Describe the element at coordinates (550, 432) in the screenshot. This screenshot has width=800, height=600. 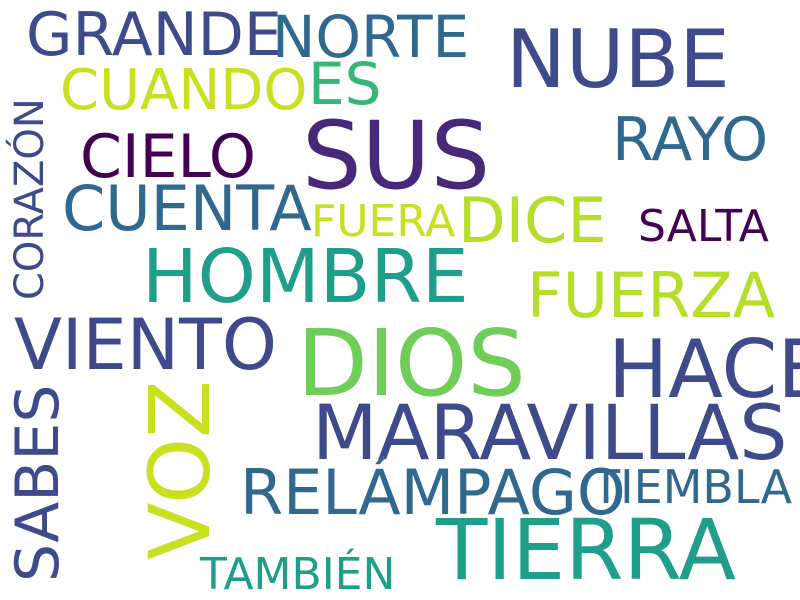
I see `word-maravillas: MARAVILLAS` at that location.